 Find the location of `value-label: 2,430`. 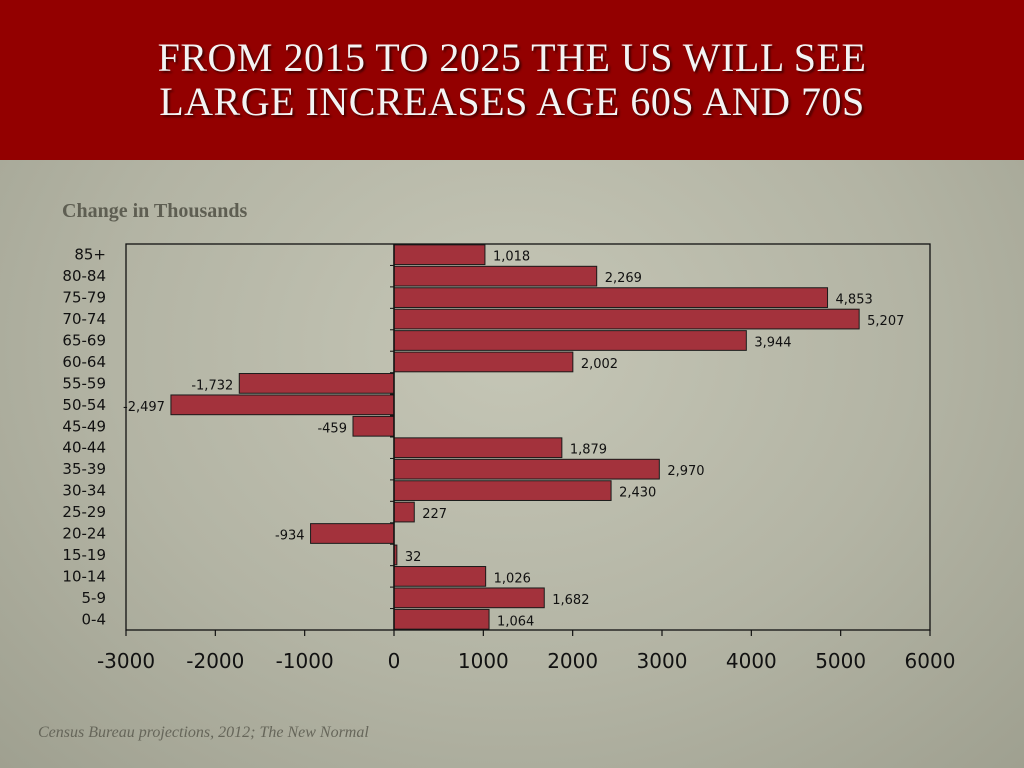

value-label: 2,430 is located at coordinates (637, 493).